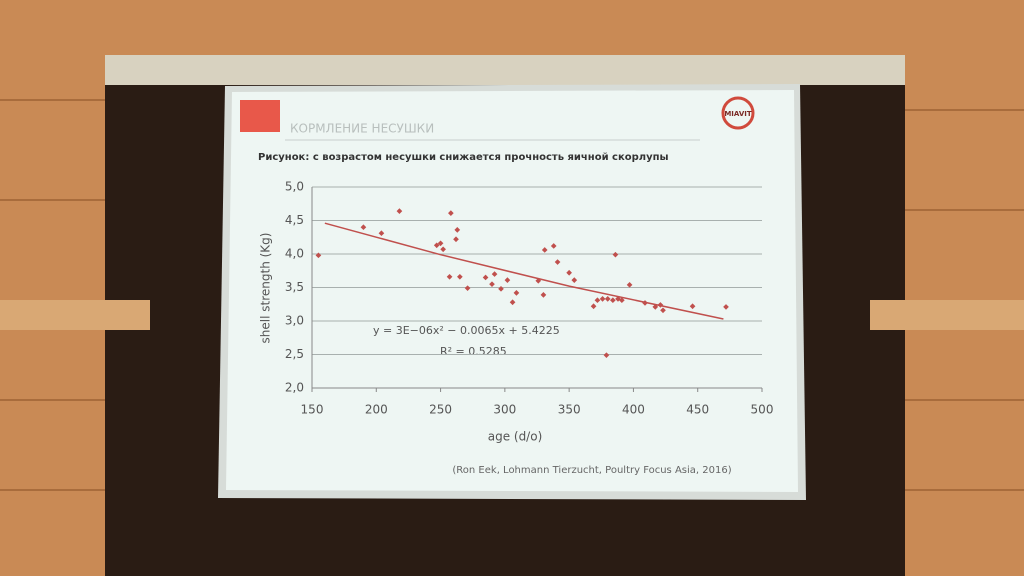  I want to click on equation: y = 3E−06x² − 0.0065x + 5.4225, so click(466, 330).